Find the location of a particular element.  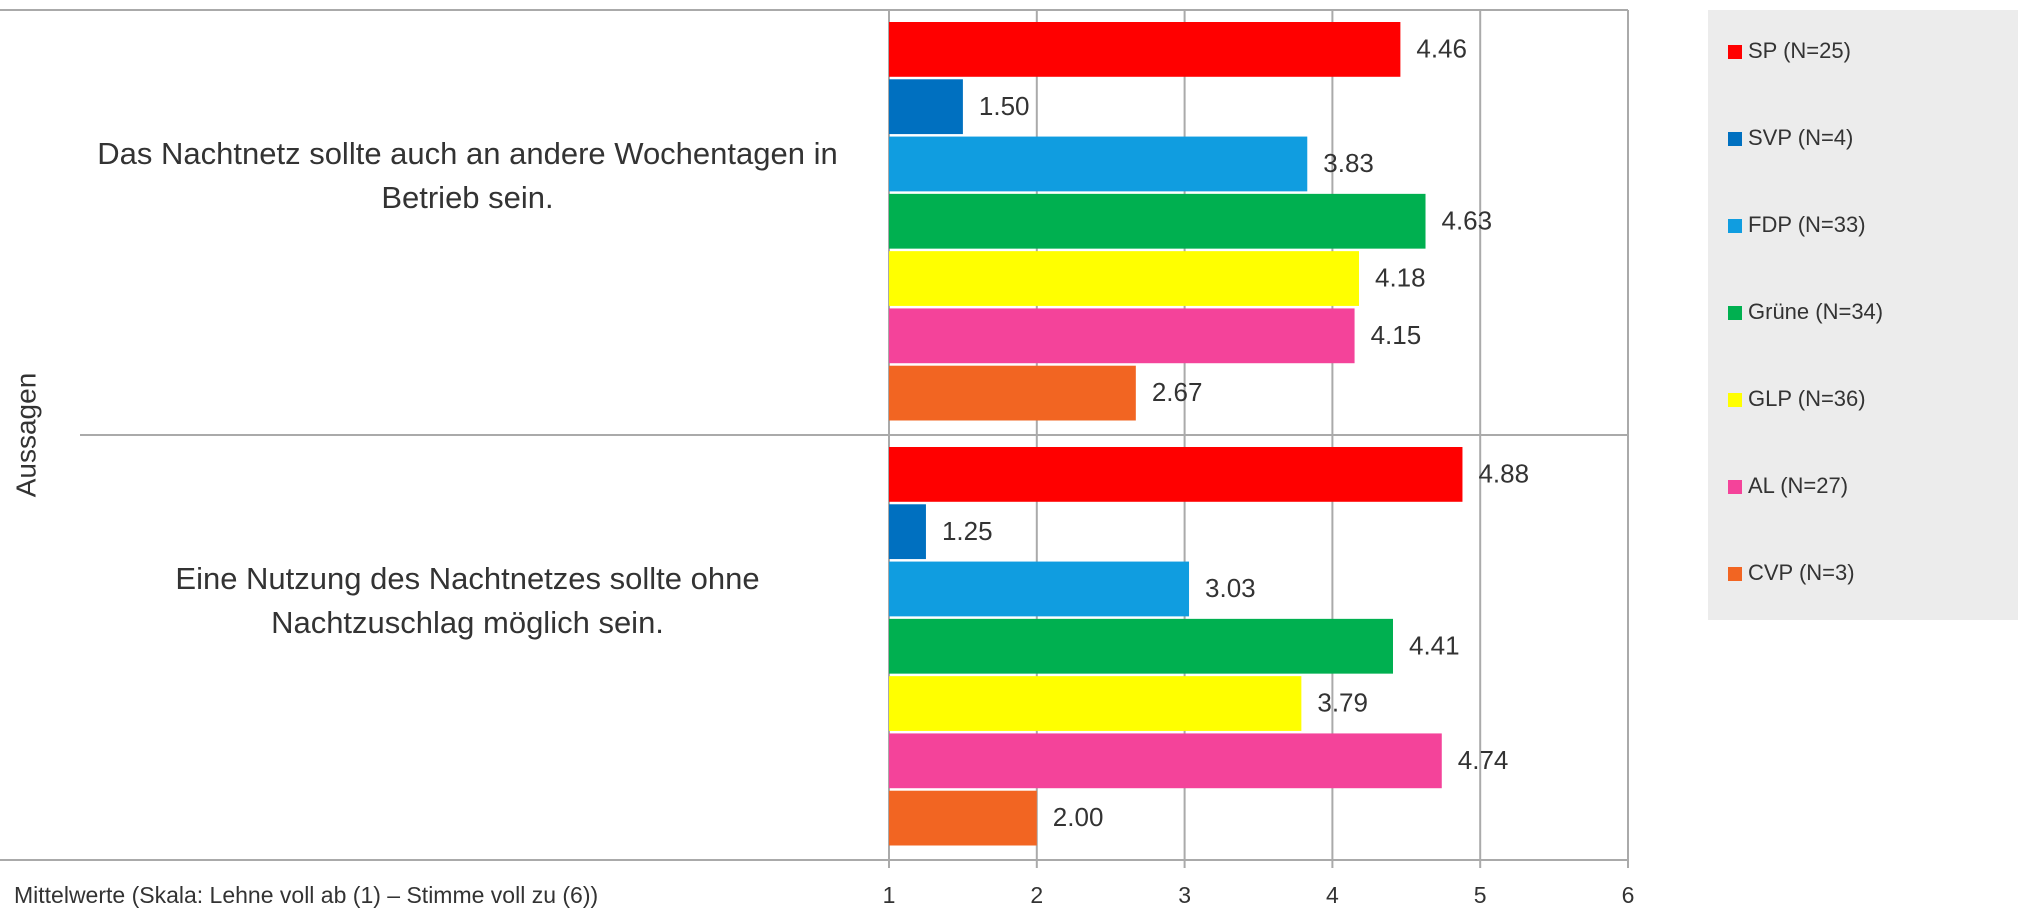

x-tick-label: 4 is located at coordinates (1332, 895).